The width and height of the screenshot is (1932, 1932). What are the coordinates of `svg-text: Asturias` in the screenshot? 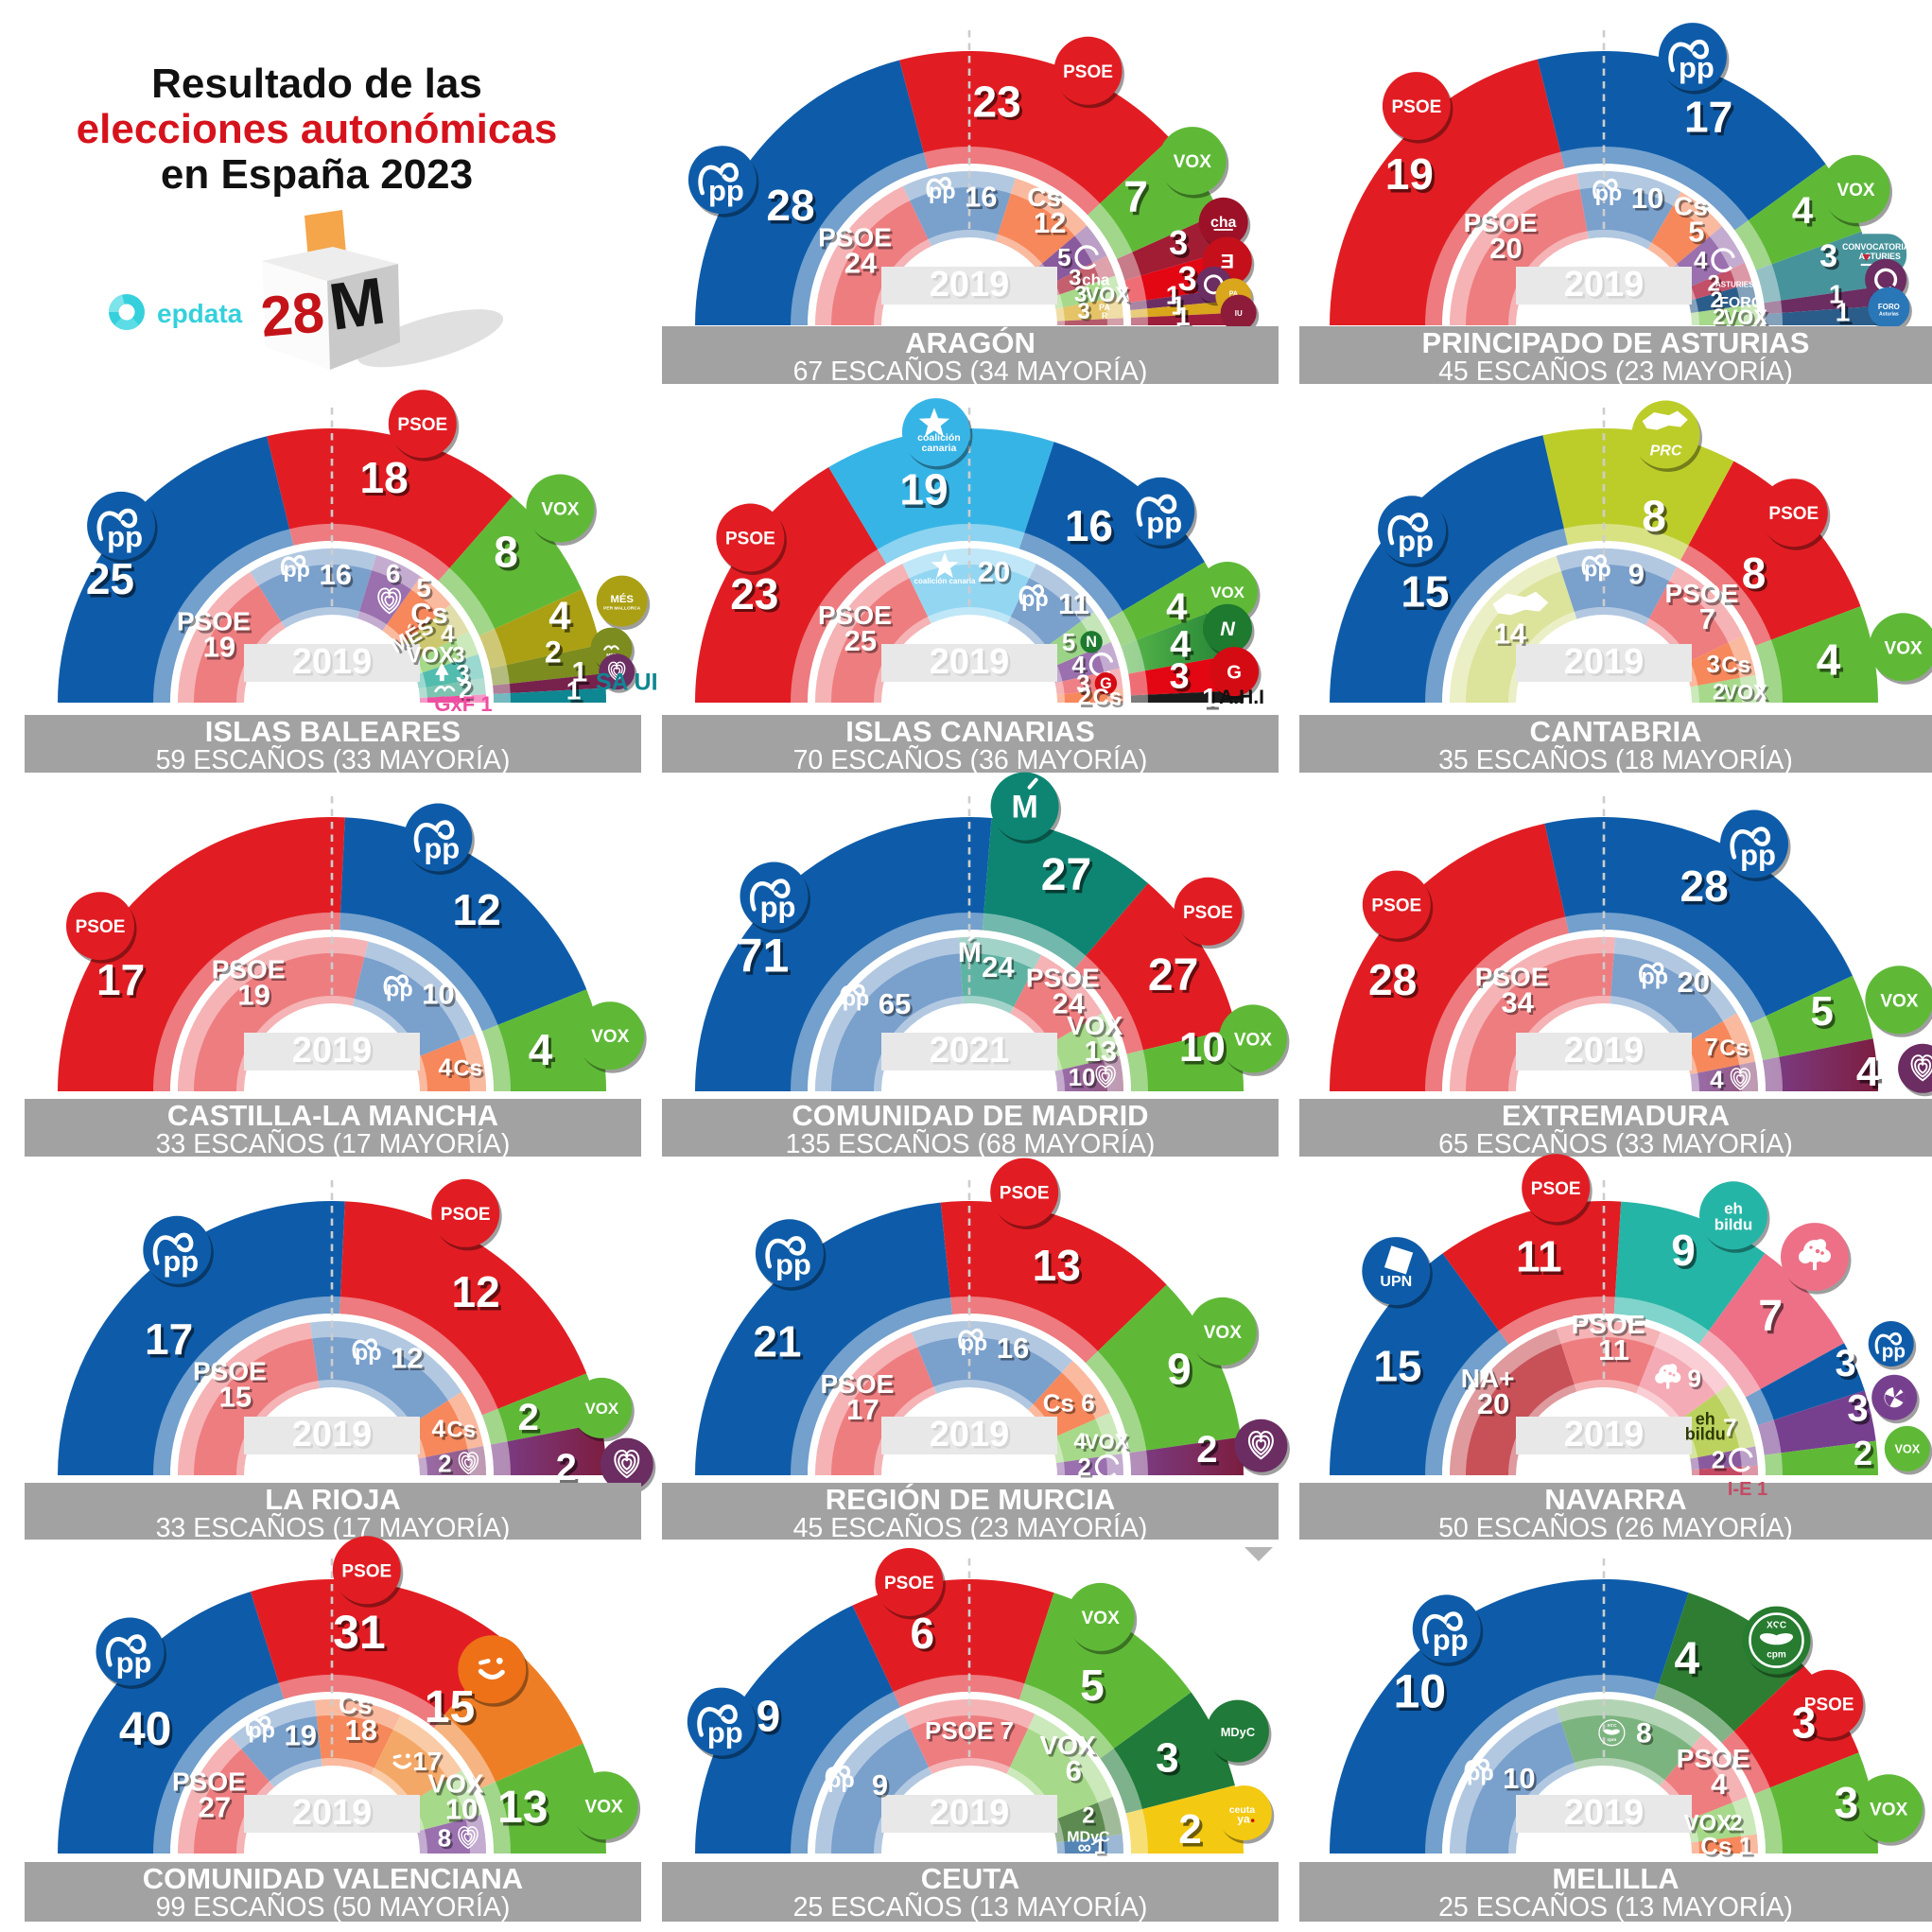 It's located at (1889, 315).